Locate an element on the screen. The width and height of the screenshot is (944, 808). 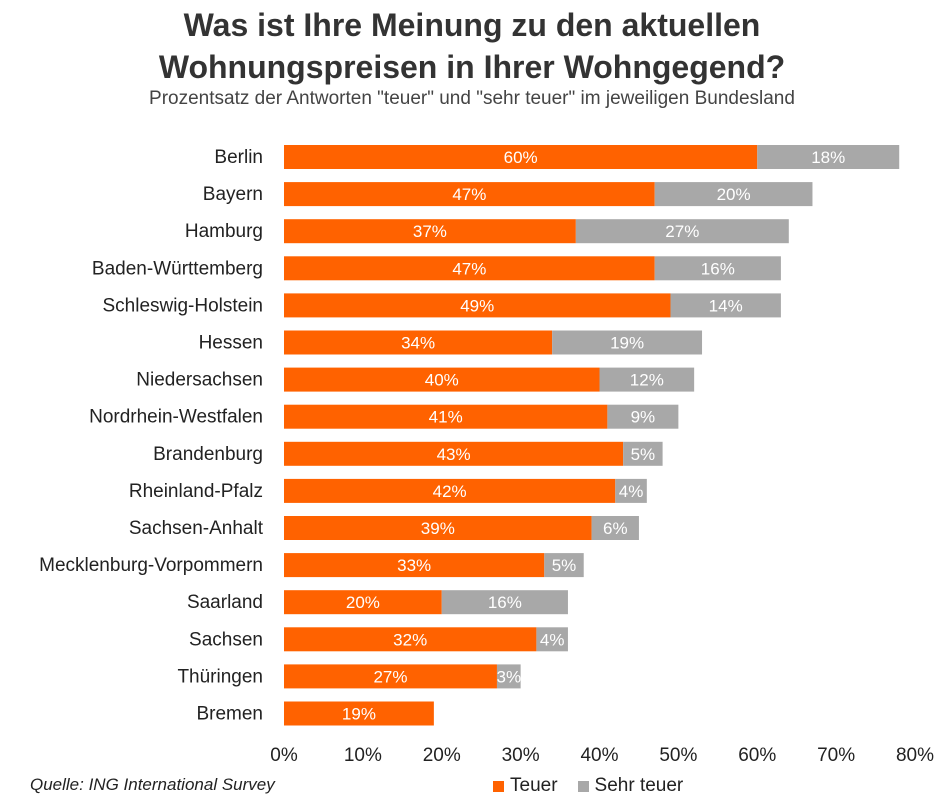
bar-sehr-teuer-mecklenburg-vorpommern is located at coordinates (564, 565).